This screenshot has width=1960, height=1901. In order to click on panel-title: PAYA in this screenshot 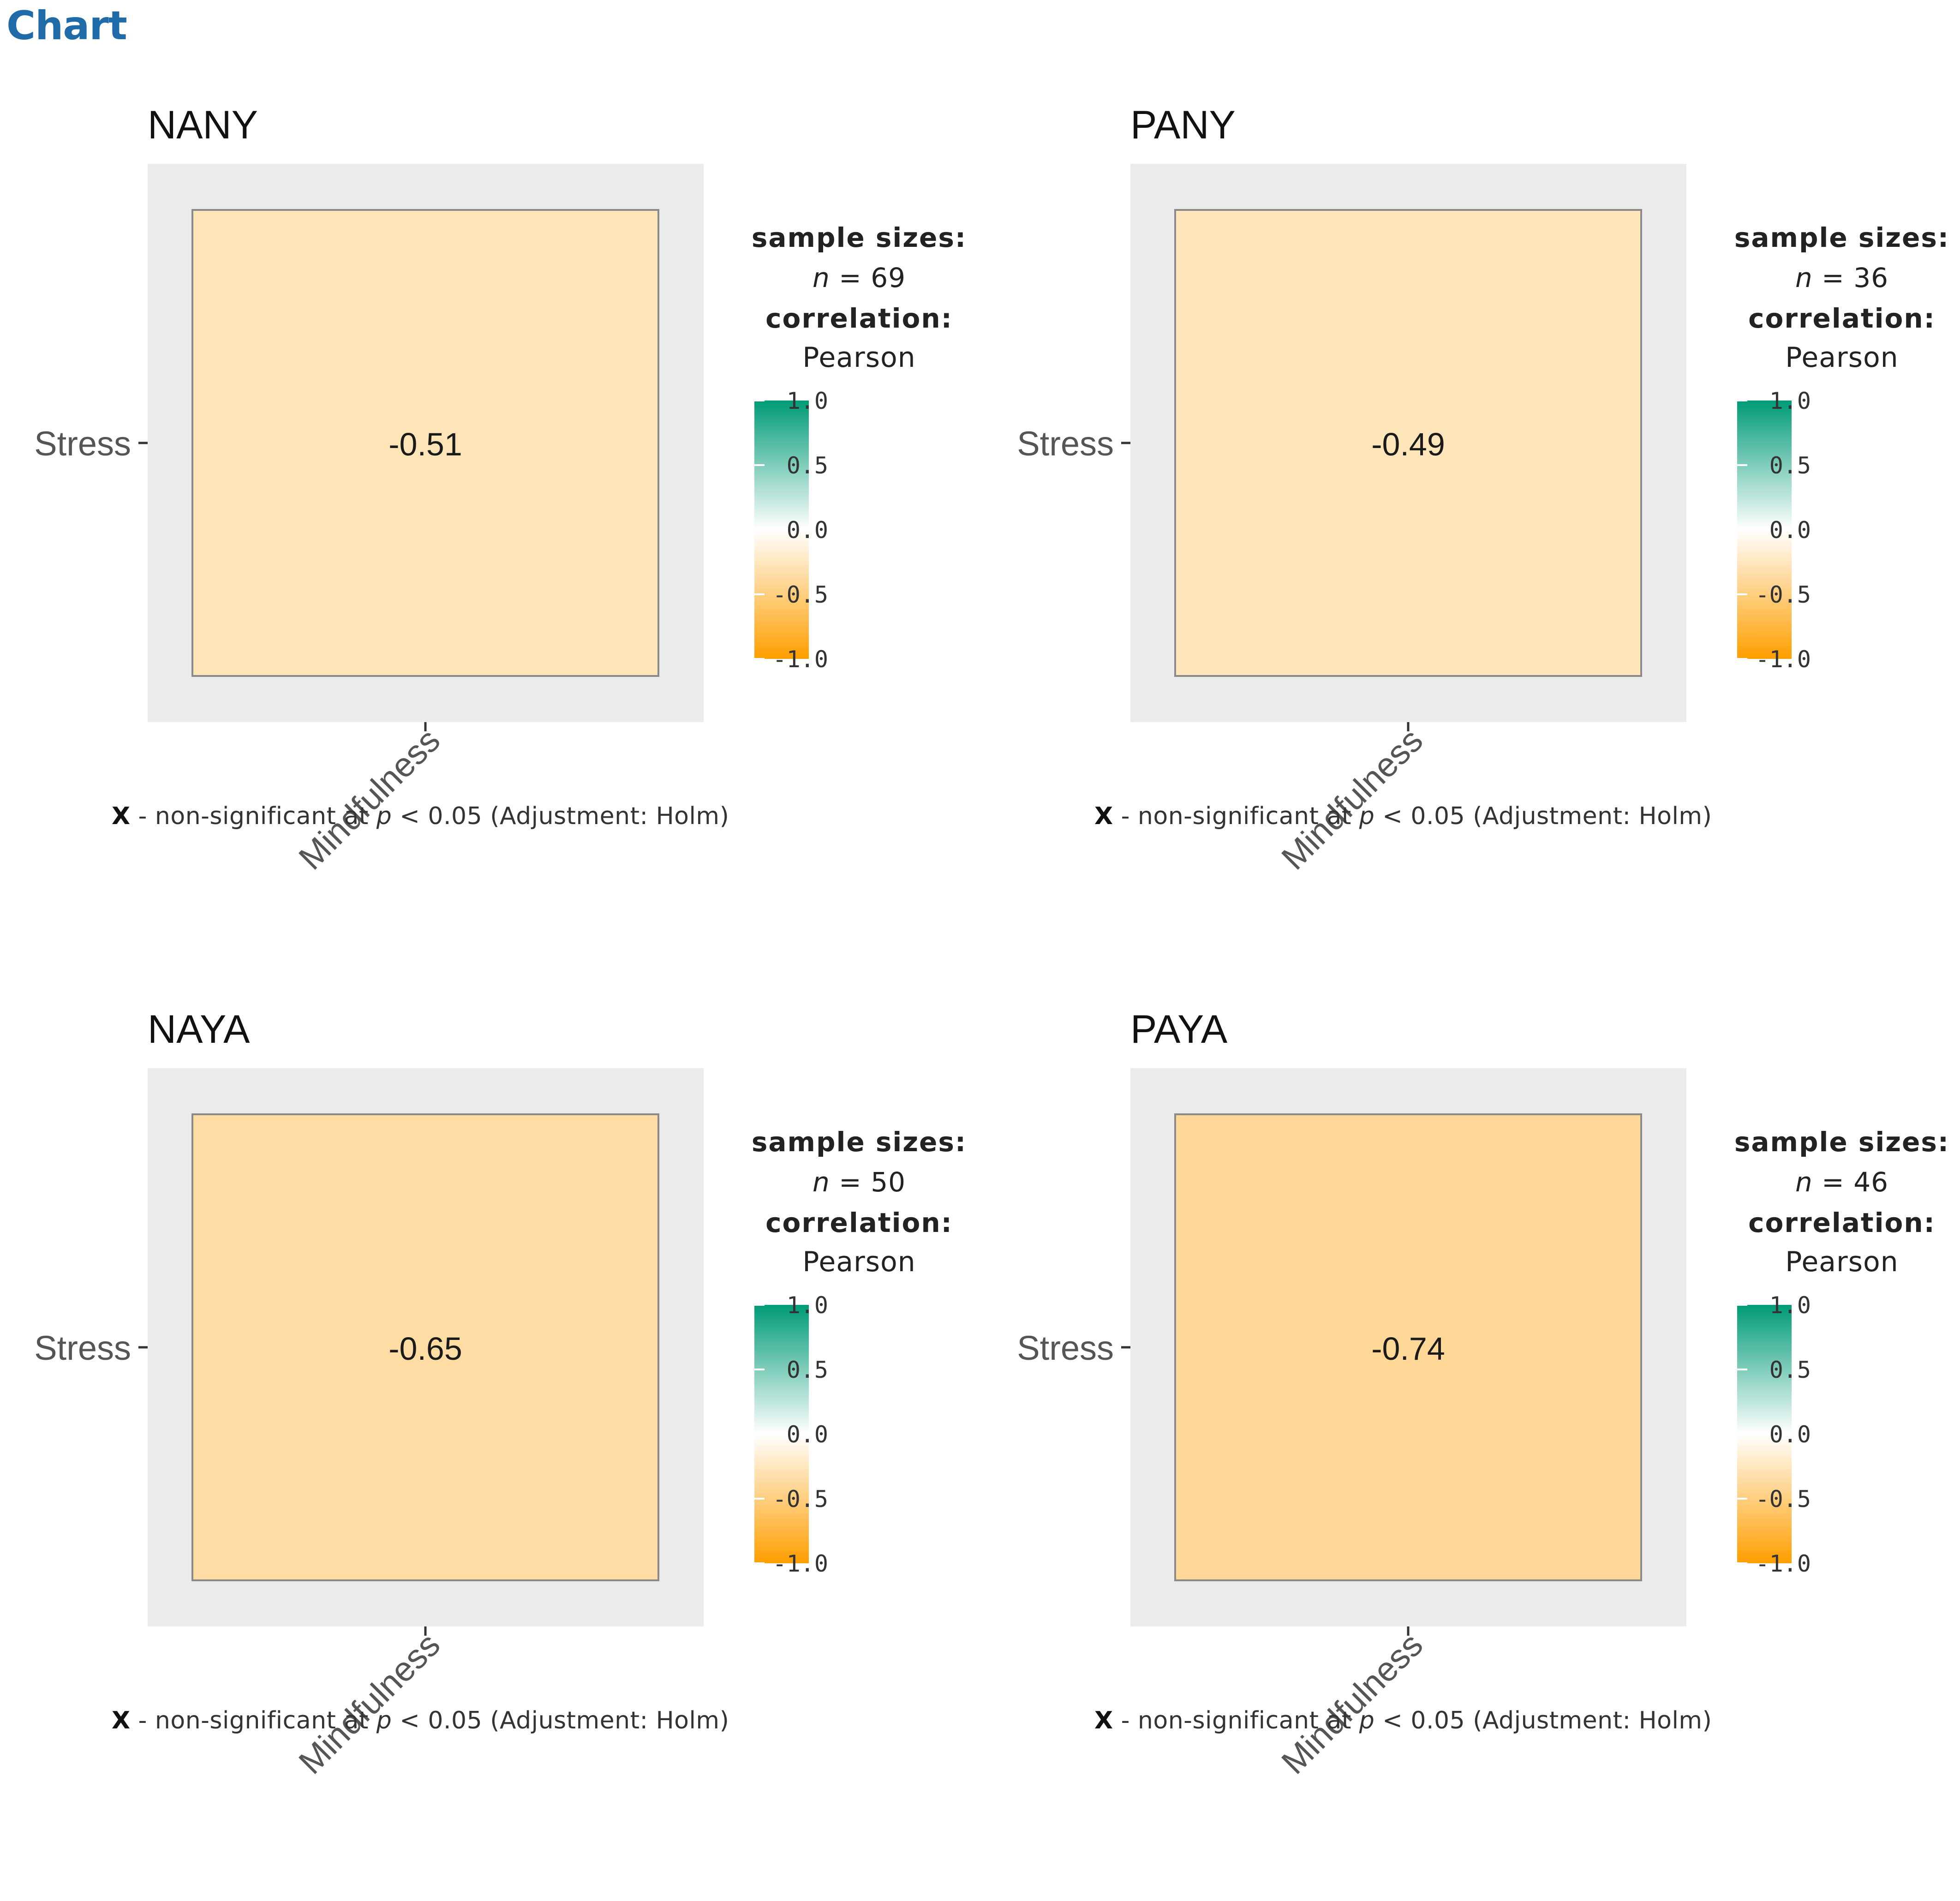, I will do `click(1179, 1029)`.